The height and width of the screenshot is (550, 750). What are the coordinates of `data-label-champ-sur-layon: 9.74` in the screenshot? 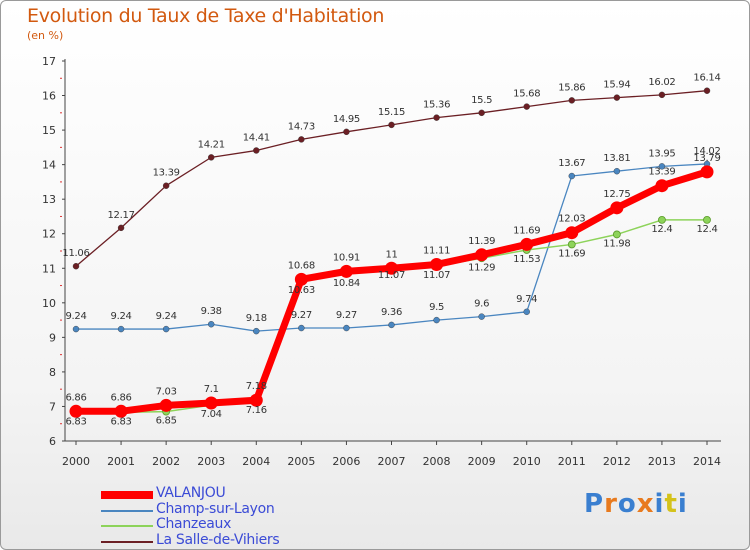 It's located at (526, 299).